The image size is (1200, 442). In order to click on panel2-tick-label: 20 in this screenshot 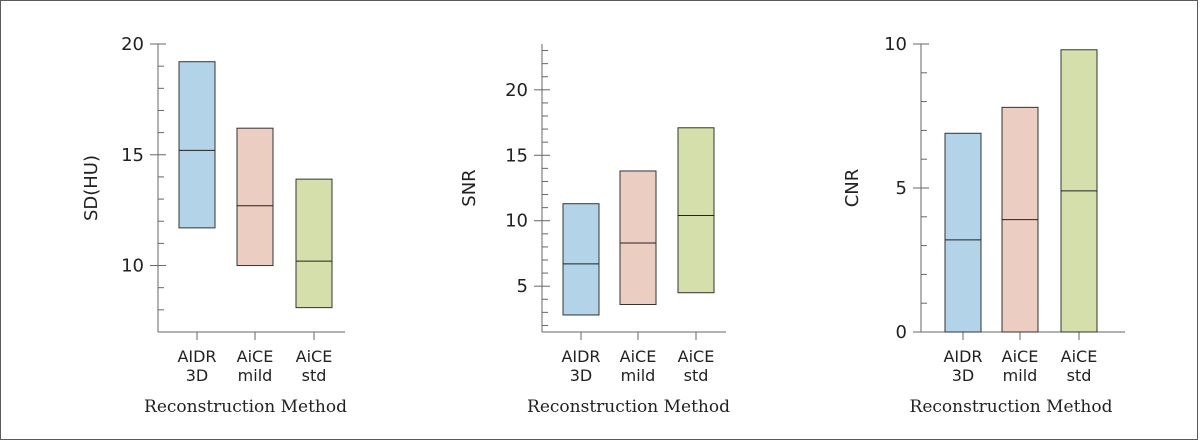, I will do `click(516, 90)`.